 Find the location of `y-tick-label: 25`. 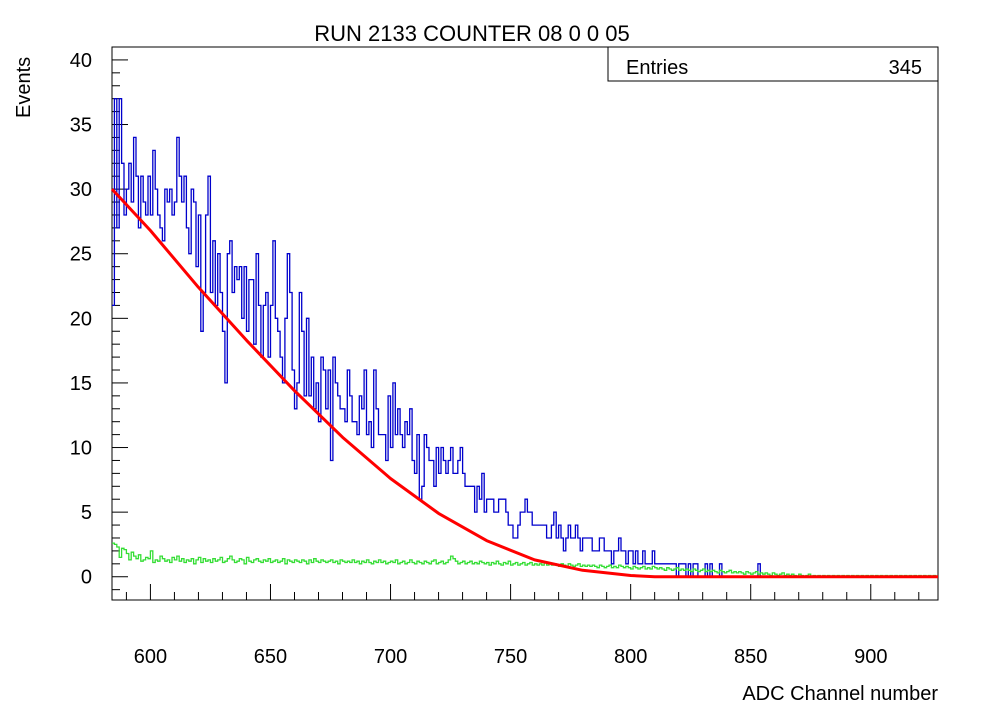

y-tick-label: 25 is located at coordinates (81, 255).